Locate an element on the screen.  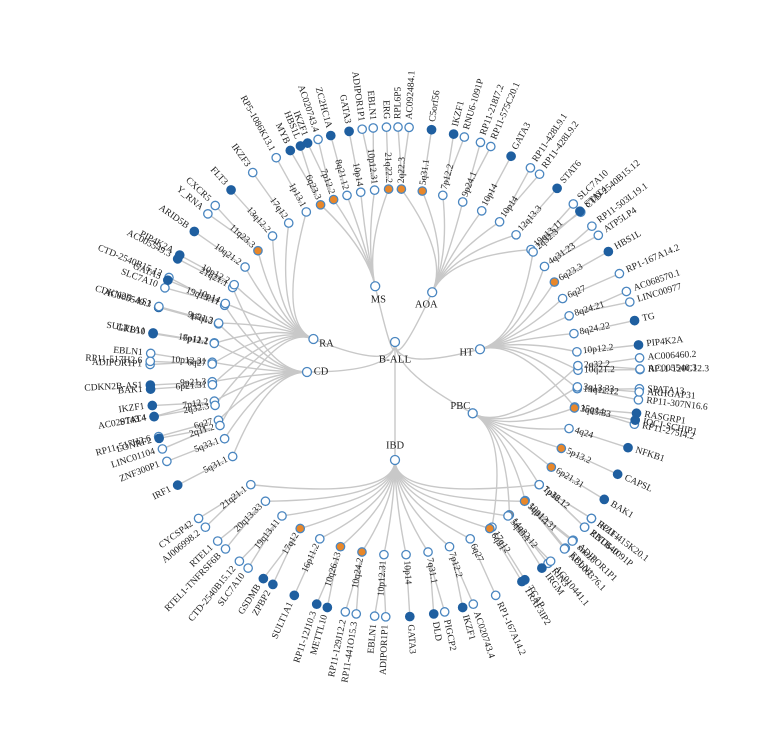
locus-label: 6p21.31 is located at coordinates (191, 386).